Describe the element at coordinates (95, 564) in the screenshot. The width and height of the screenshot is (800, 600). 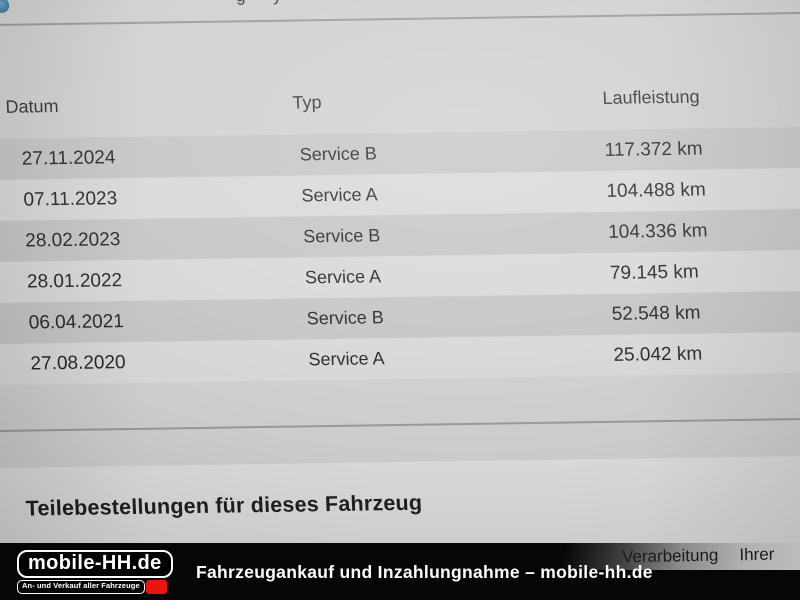
I see `mobile-hh-logo: mobile-HH.de` at that location.